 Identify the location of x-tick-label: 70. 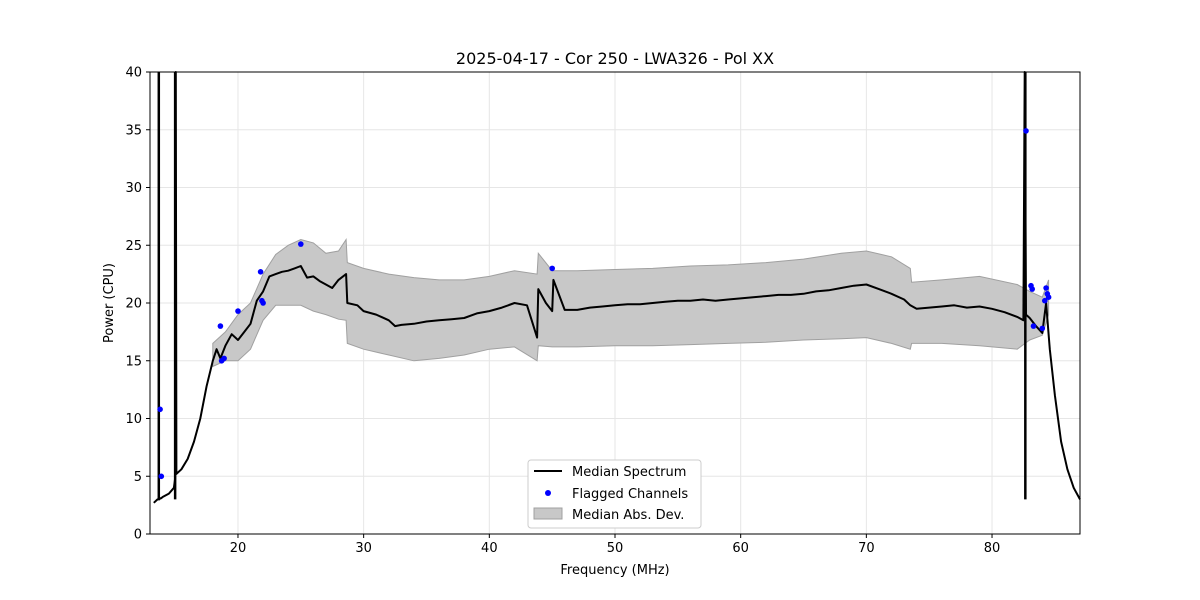
(866, 548).